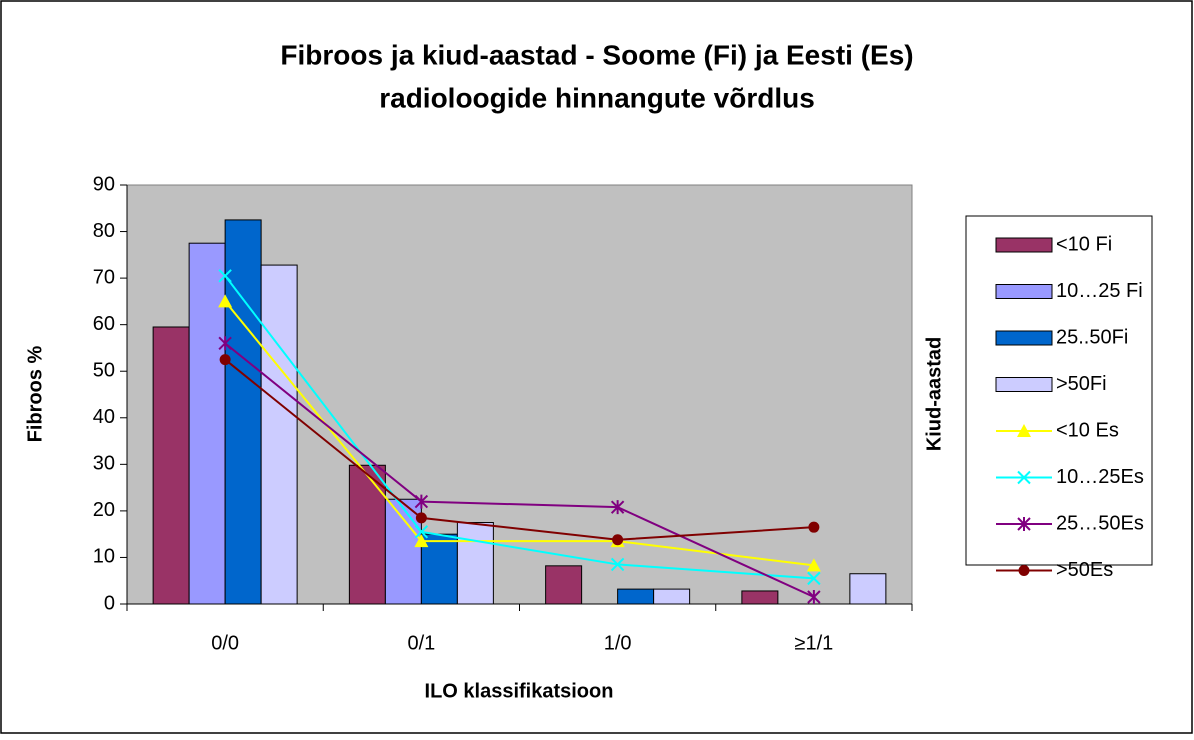 The width and height of the screenshot is (1194, 740). What do you see at coordinates (1100, 523) in the screenshot?
I see `legend-label: 25…50Es` at bounding box center [1100, 523].